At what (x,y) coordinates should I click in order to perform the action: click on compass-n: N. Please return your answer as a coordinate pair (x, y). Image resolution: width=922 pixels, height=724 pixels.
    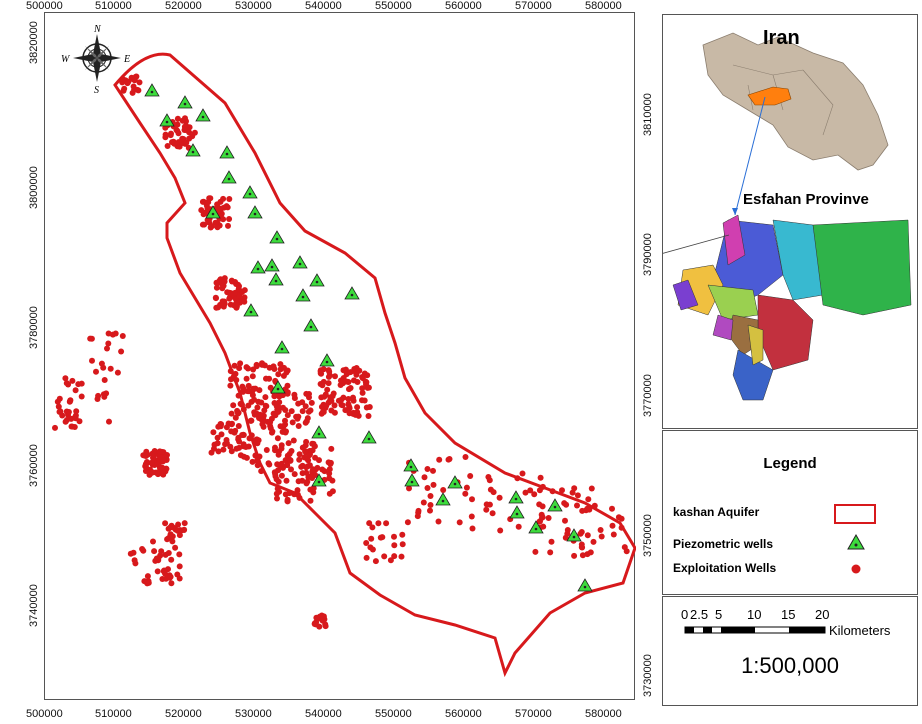
    Looking at the image, I should click on (97, 29).